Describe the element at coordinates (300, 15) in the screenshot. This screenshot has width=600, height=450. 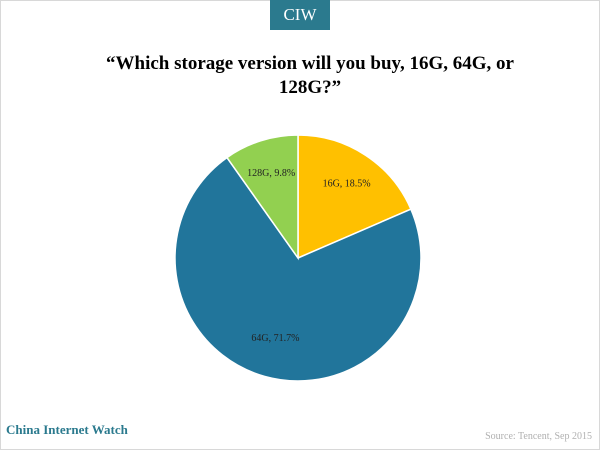
I see `logo: CIW` at that location.